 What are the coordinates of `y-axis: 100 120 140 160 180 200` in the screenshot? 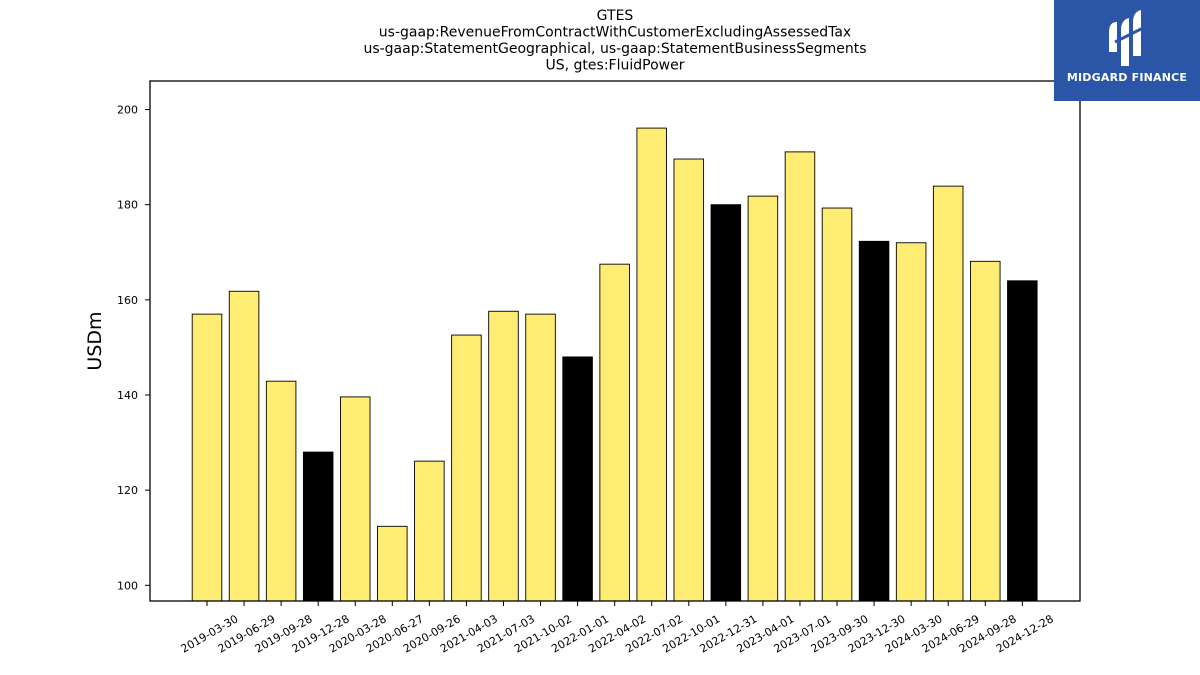 It's located at (133, 348).